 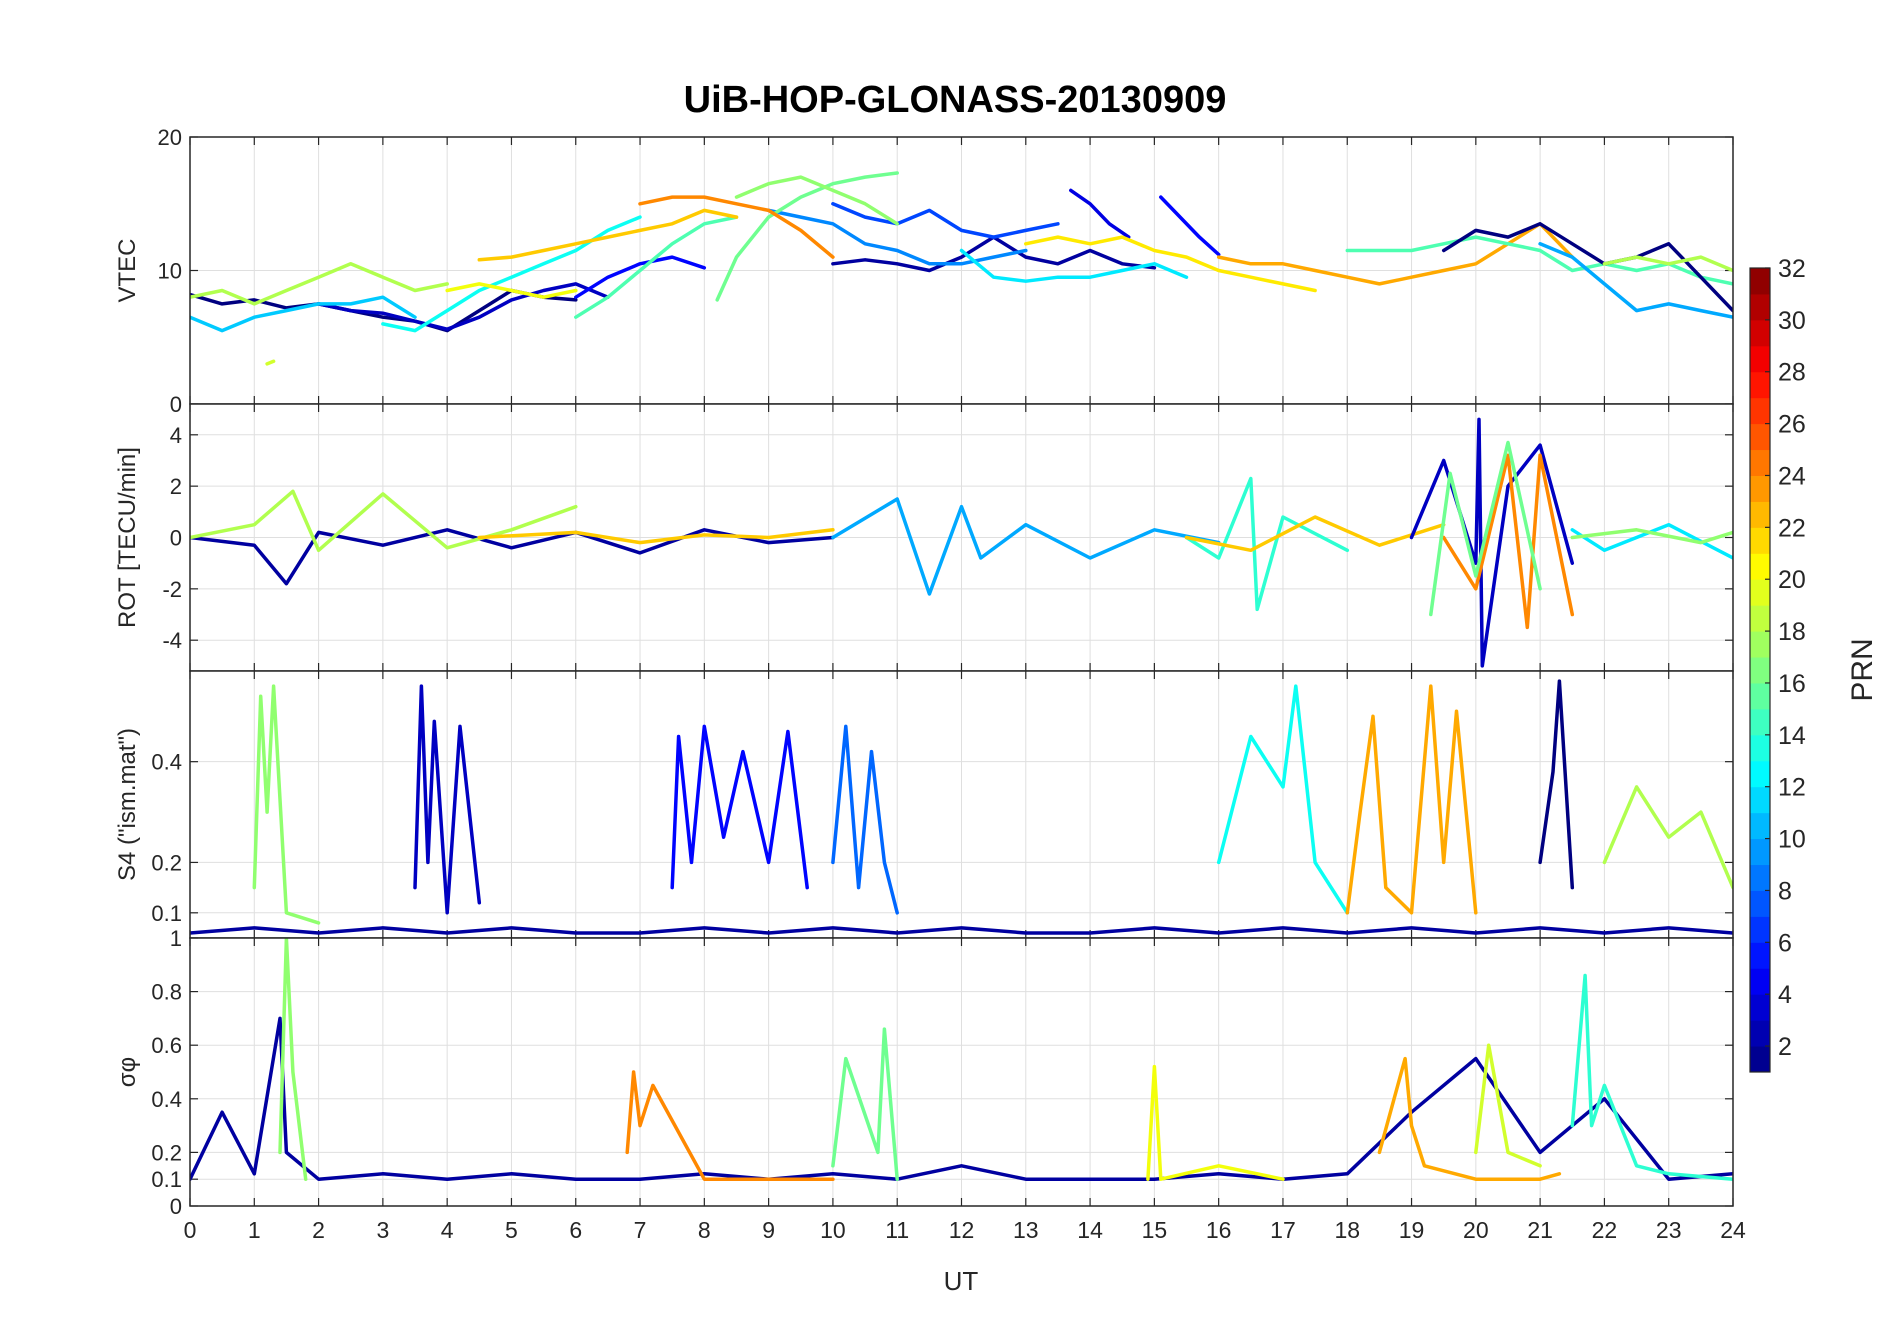 I want to click on x-tick-label: 0, so click(x=190, y=1230).